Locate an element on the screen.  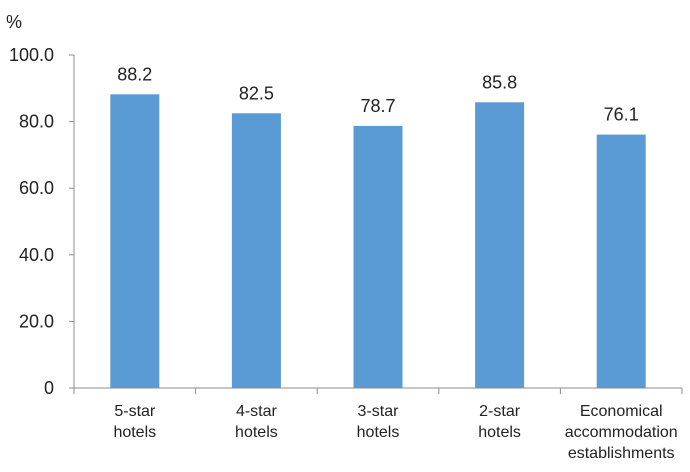
bar-value-label: 78.7 is located at coordinates (377, 106).